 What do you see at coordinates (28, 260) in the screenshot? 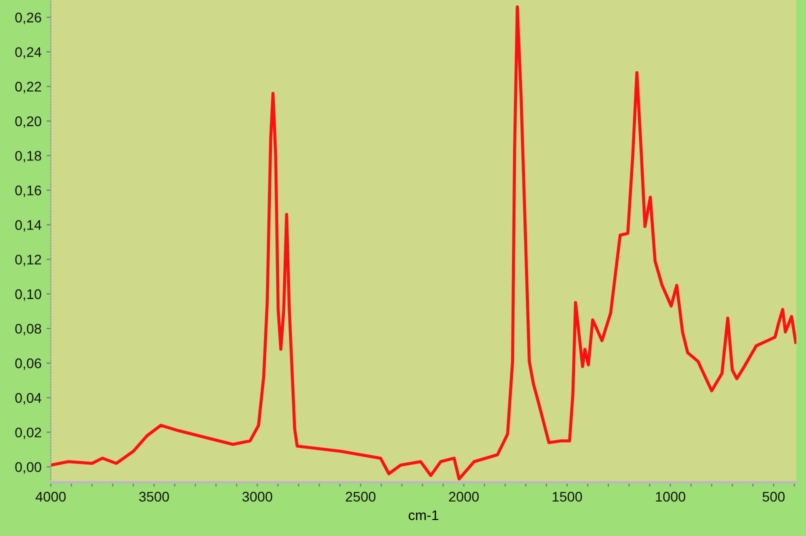
I see `y-tick-label: 0,12` at bounding box center [28, 260].